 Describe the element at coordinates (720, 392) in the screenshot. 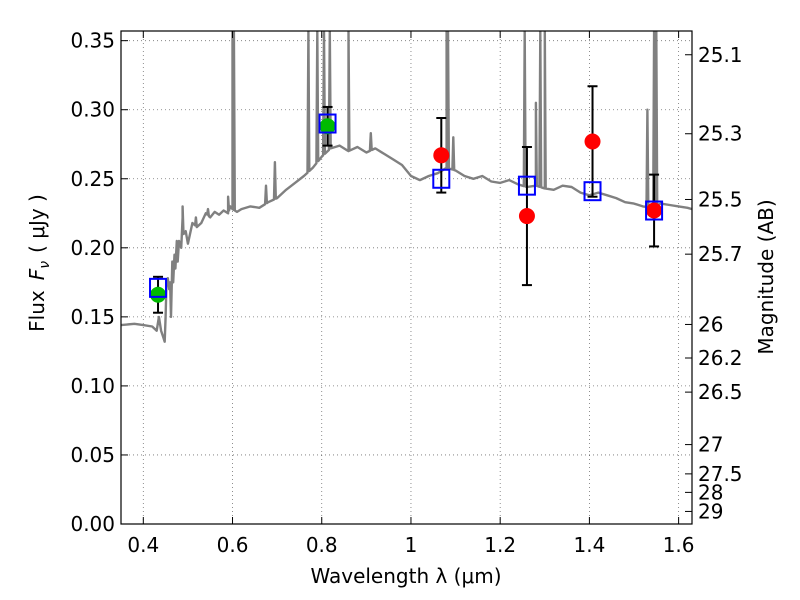

I see `right-tick-label: 26.5` at that location.